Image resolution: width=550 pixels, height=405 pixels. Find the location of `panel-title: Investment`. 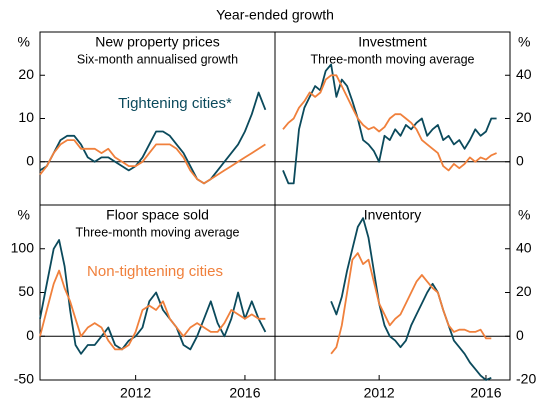

panel-title: Investment is located at coordinates (392, 42).